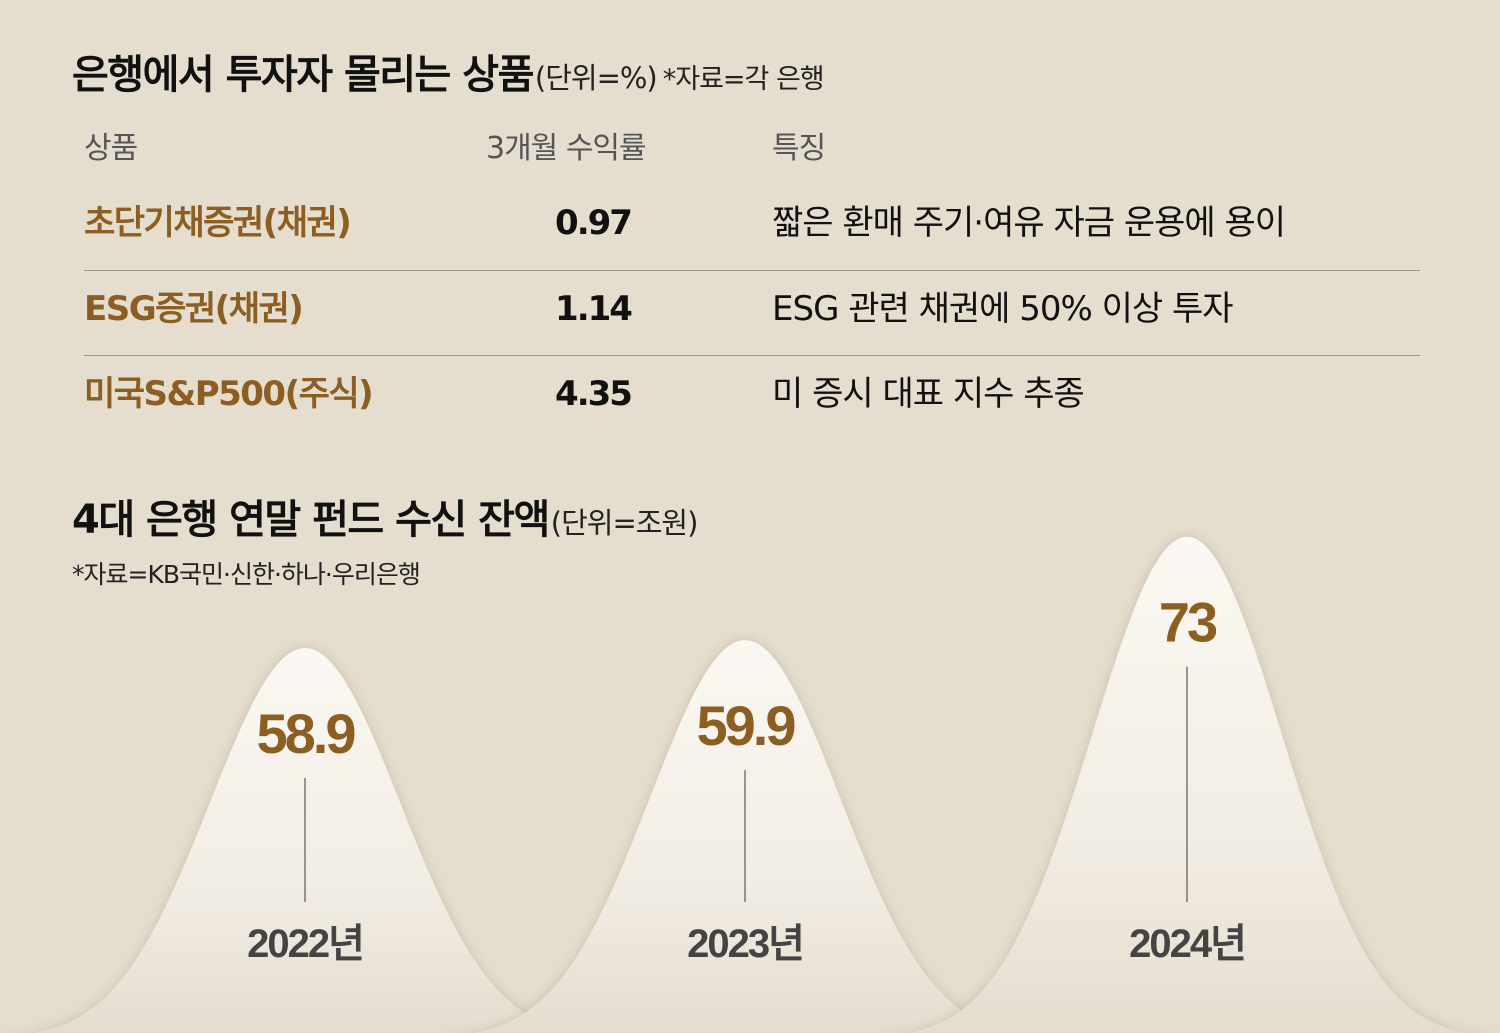  What do you see at coordinates (1003, 309) in the screenshot?
I see `product-feature: ESG 관련 채권에 50% 이상 투자` at bounding box center [1003, 309].